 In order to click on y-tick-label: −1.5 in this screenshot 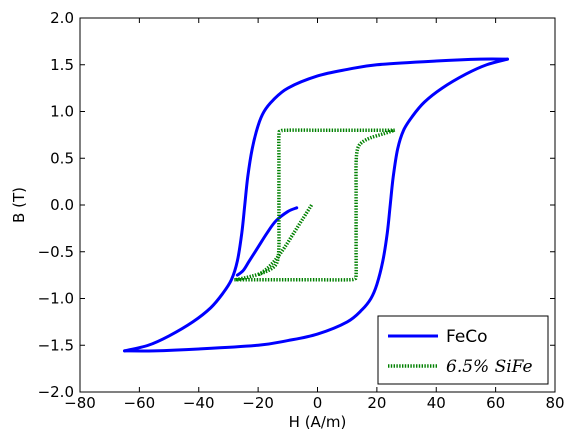, I will do `click(56, 345)`.